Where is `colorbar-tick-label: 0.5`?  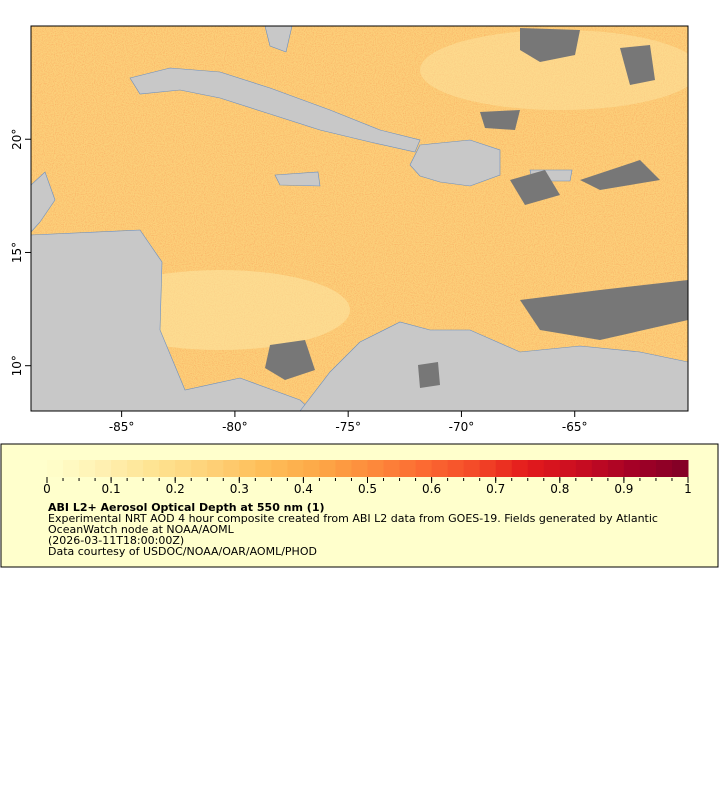
colorbar-tick-label: 0.5 is located at coordinates (367, 489).